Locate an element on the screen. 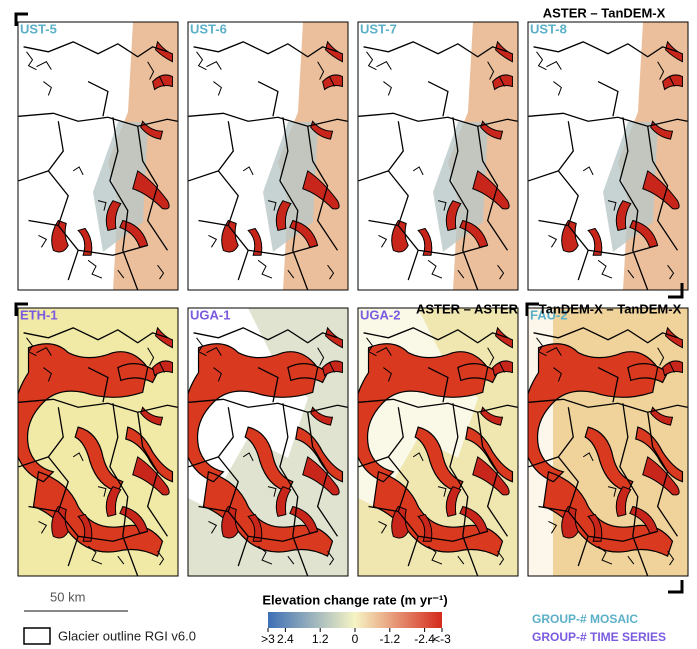  group-title: TanDEM-X – TanDEM-X is located at coordinates (610, 308).